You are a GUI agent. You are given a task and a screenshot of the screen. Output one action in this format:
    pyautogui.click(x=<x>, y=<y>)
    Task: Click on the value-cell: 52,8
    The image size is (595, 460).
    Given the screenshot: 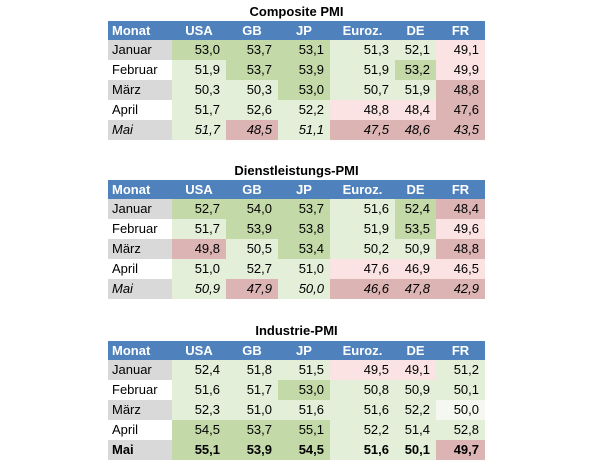 What is the action you would take?
    pyautogui.click(x=460, y=430)
    